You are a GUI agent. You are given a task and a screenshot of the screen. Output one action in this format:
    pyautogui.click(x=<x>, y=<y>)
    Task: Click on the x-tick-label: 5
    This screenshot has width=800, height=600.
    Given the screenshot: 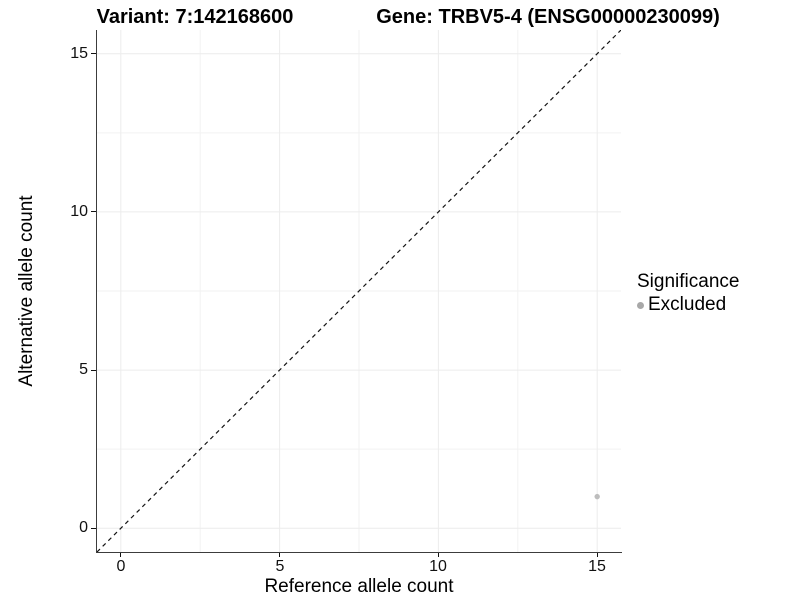 What is the action you would take?
    pyautogui.click(x=280, y=566)
    